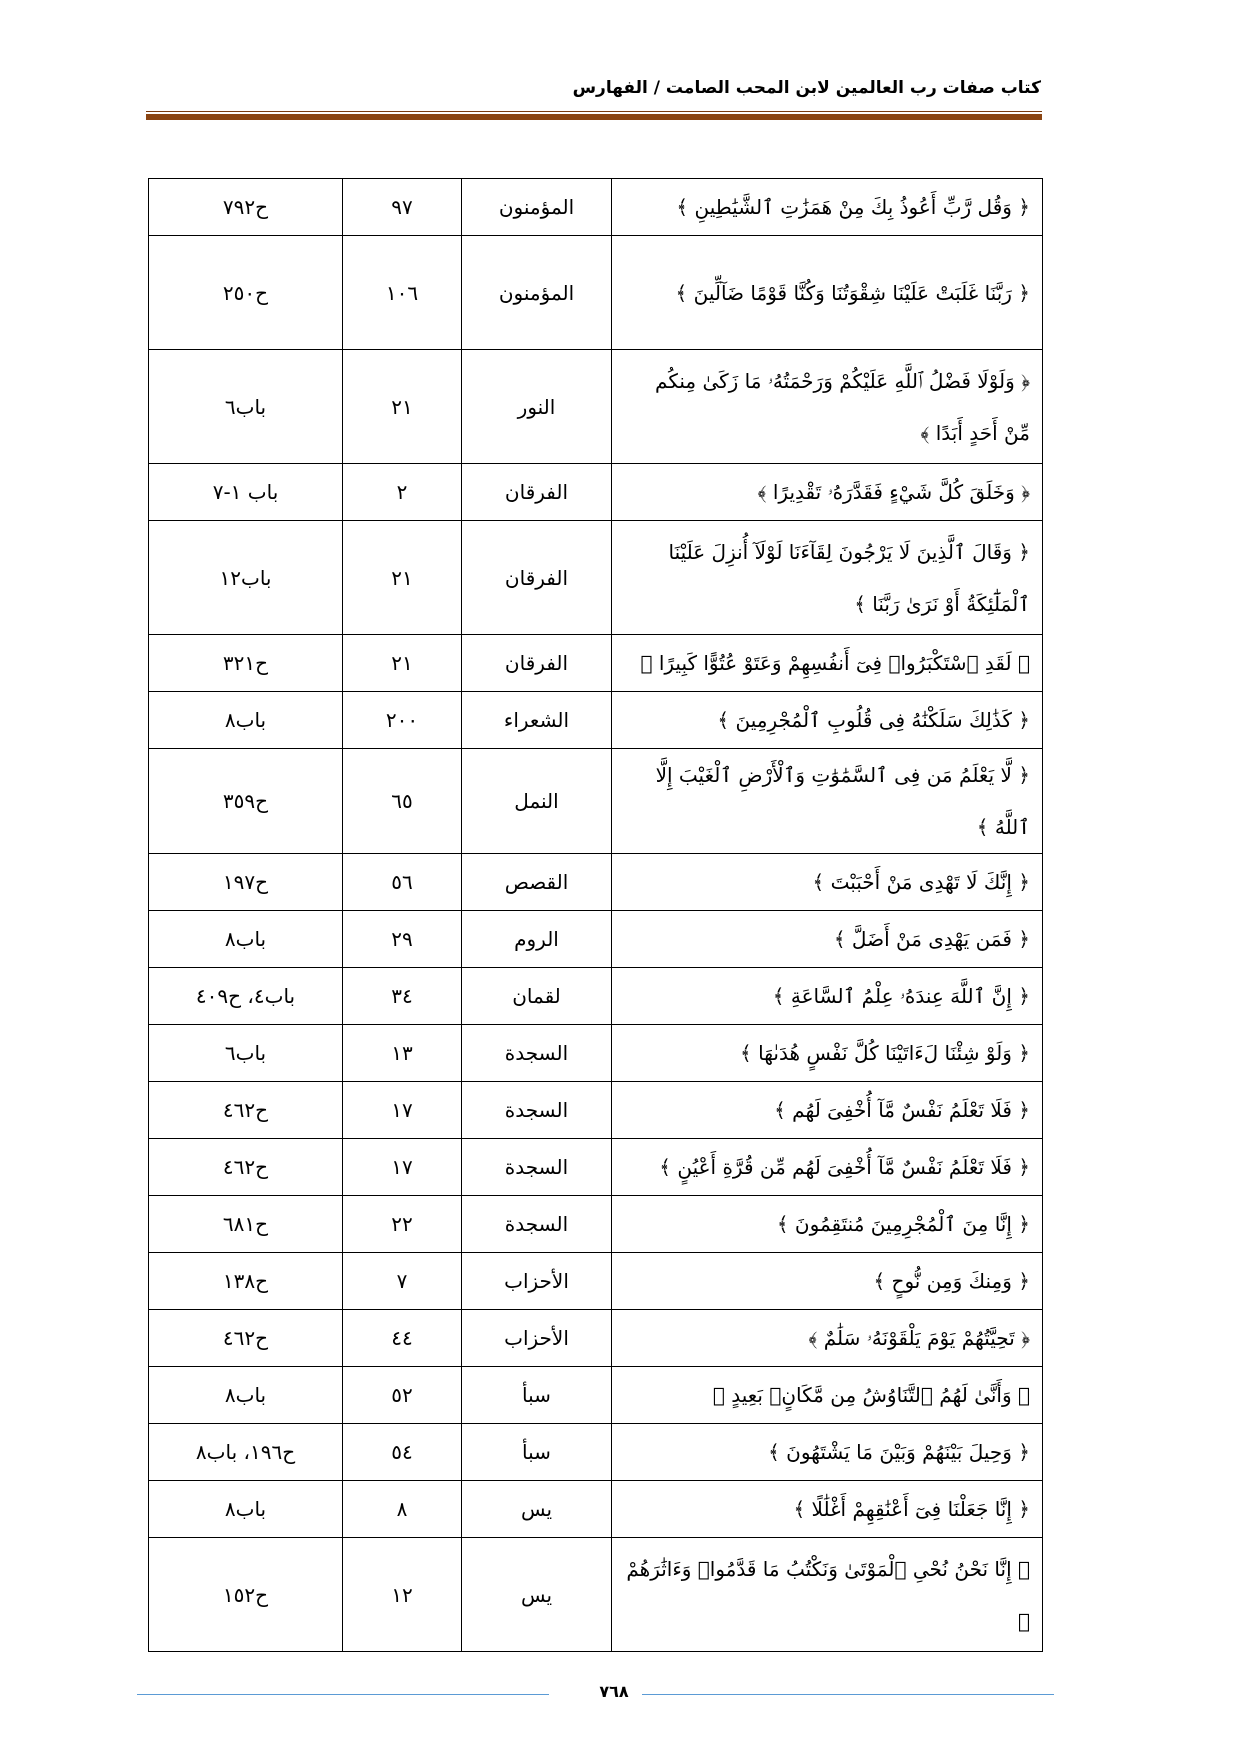 This screenshot has height=1754, width=1240. Describe the element at coordinates (848, 1694) in the screenshot. I see `footer-rule-right` at that location.